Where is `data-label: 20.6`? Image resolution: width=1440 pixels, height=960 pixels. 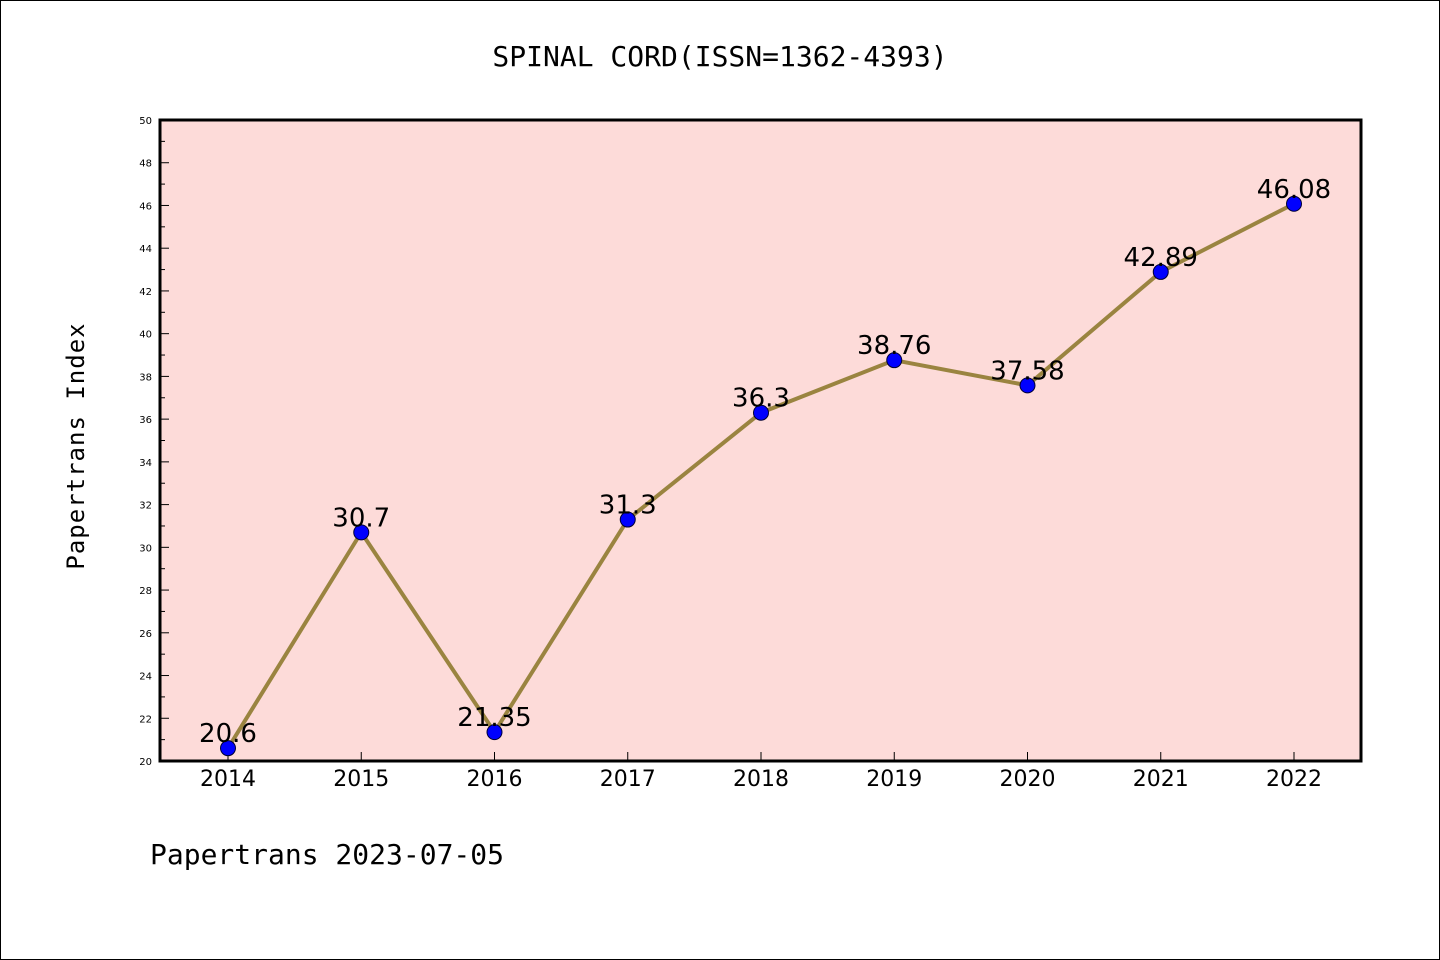
data-label: 20.6 is located at coordinates (228, 734).